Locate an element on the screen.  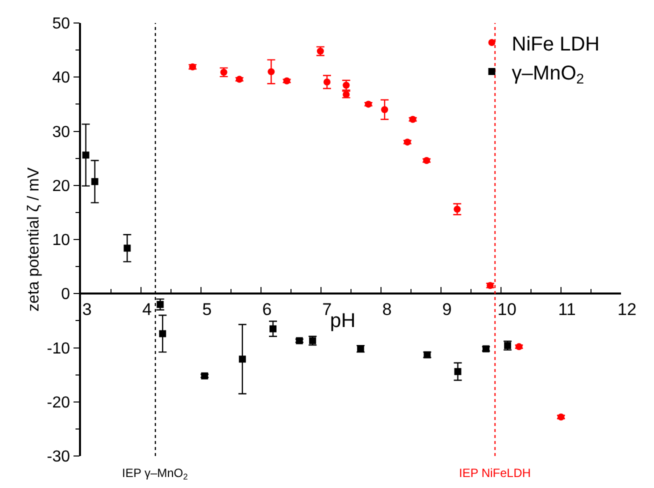
y-axis-title: zeta potential ζ / mV is located at coordinates (33, 239).